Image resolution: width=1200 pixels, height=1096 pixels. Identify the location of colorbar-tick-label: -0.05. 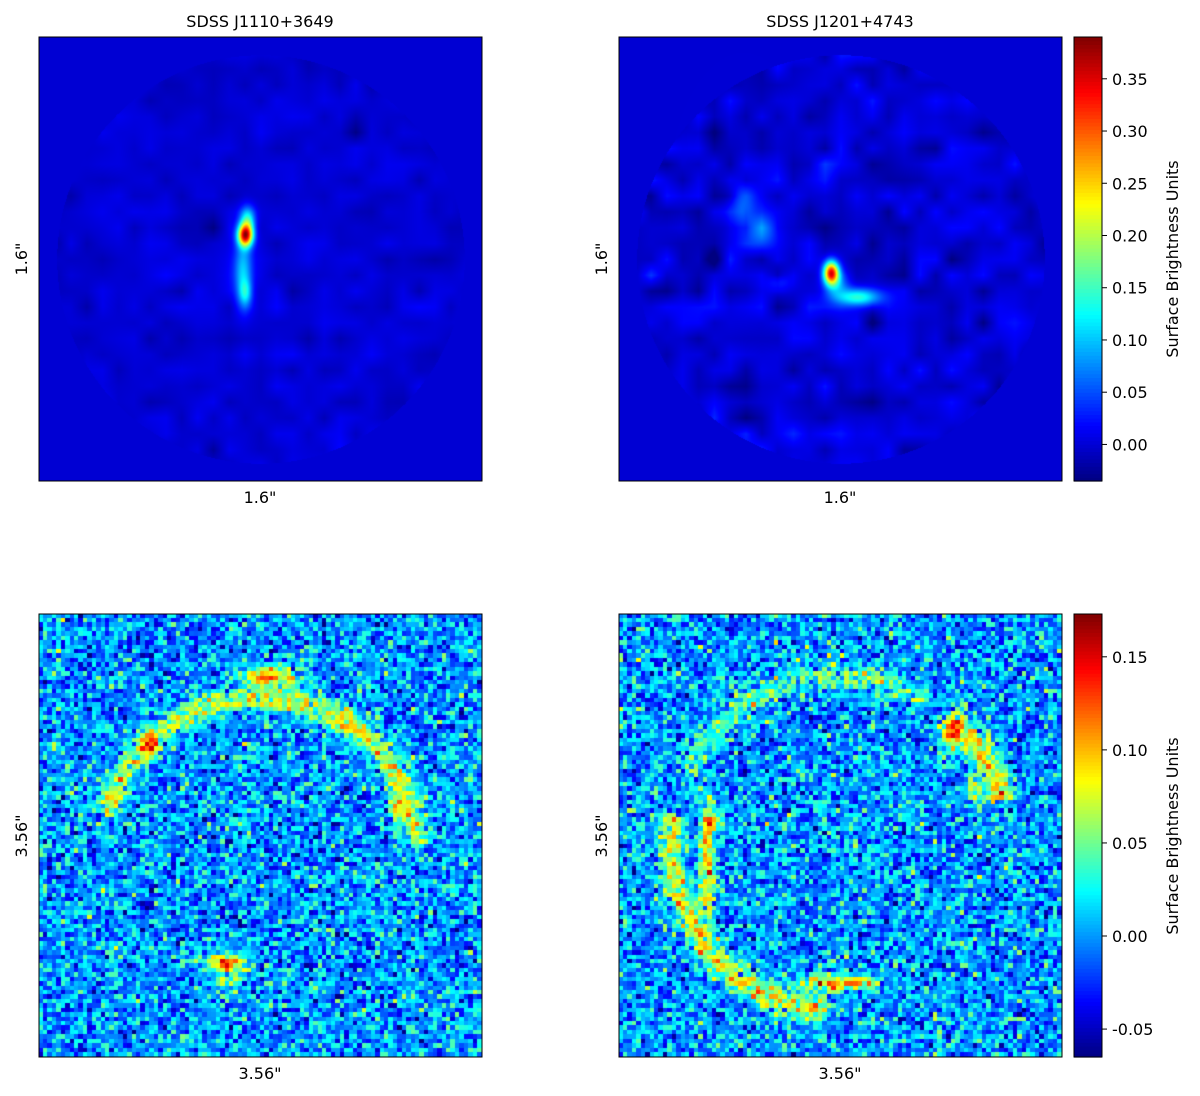
(1132, 1029).